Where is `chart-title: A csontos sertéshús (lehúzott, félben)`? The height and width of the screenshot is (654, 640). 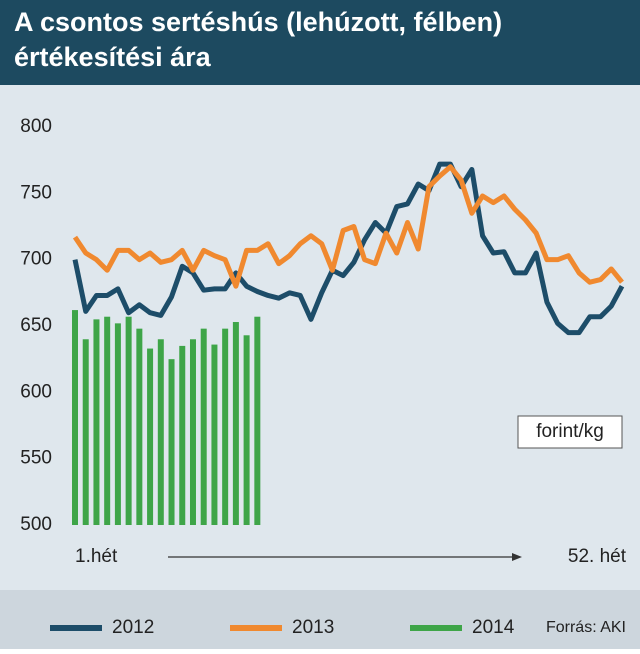 chart-title: A csontos sertéshús (lehúzott, félben) is located at coordinates (258, 22).